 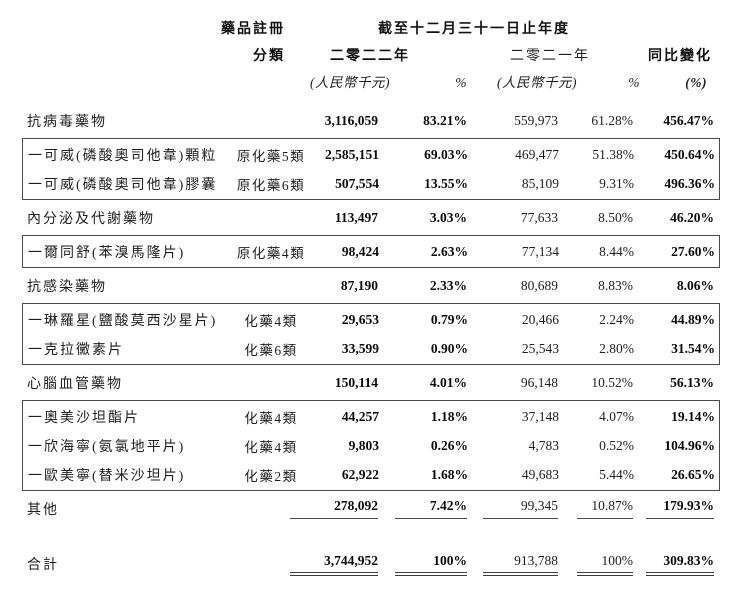 I want to click on product-name: 一琳羅星(鹽酸莫西沙星片), so click(x=123, y=321).